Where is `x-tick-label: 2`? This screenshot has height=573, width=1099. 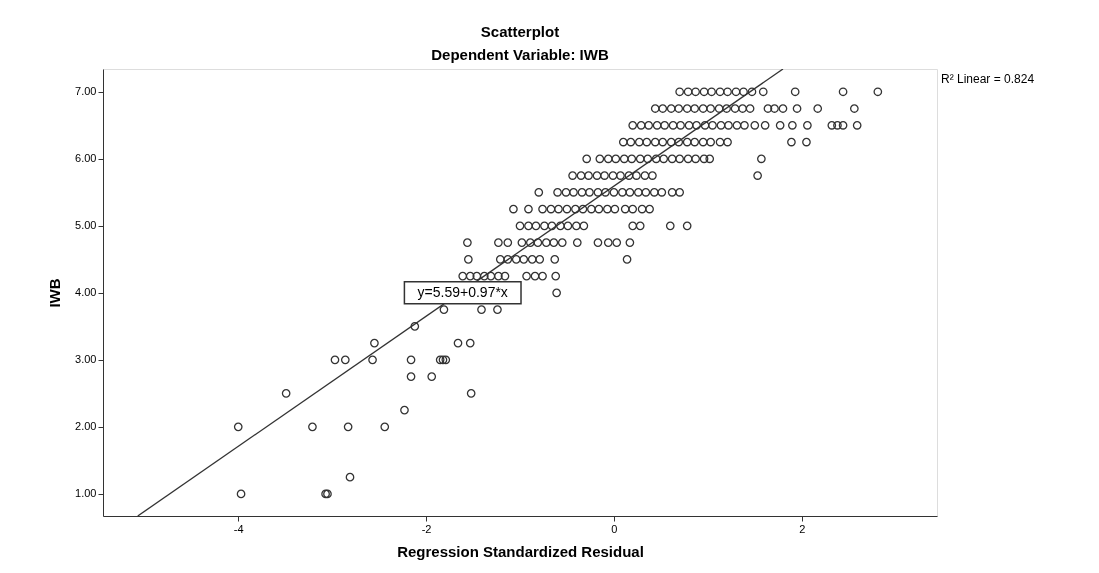
x-tick-label: 2 is located at coordinates (802, 528).